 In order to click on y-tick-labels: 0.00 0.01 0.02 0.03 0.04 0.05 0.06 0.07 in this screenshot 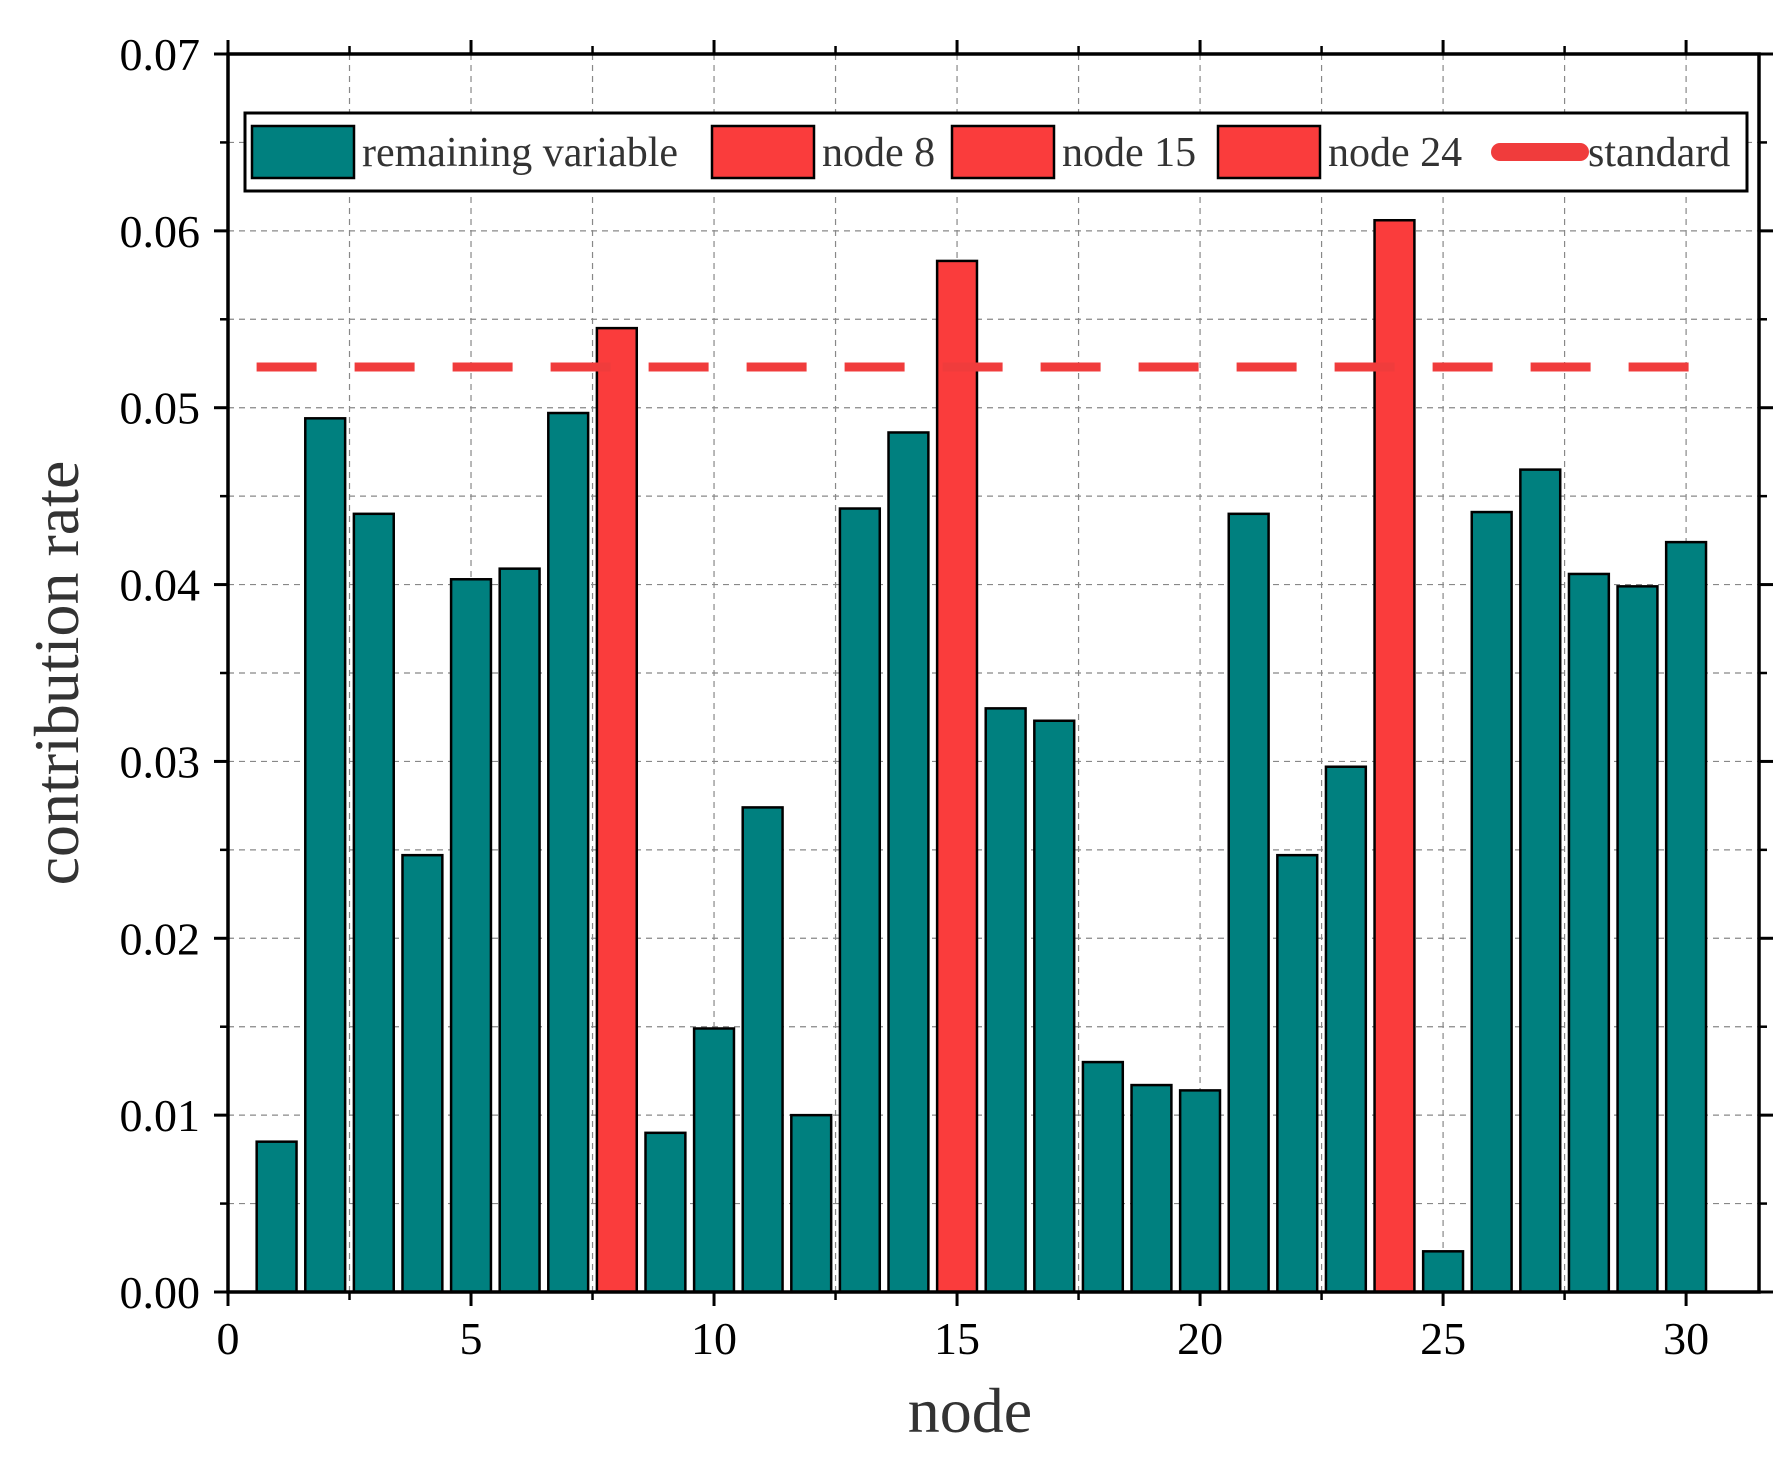, I will do `click(160, 673)`.